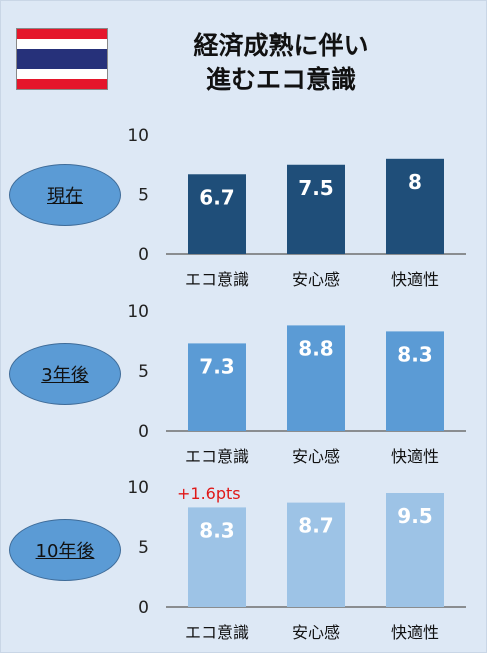  Describe the element at coordinates (65, 374) in the screenshot. I see `panel-label-3-years: 3年後` at that location.